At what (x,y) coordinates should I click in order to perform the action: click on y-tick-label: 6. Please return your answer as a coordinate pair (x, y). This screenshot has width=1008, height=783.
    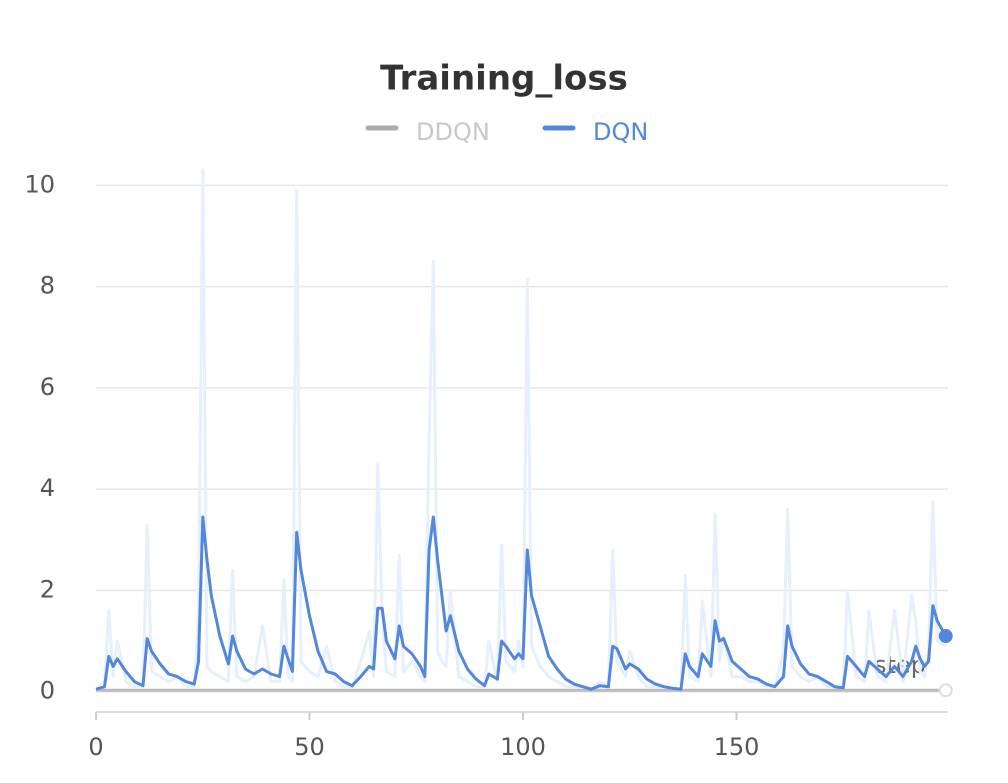
    Looking at the image, I should click on (47, 387).